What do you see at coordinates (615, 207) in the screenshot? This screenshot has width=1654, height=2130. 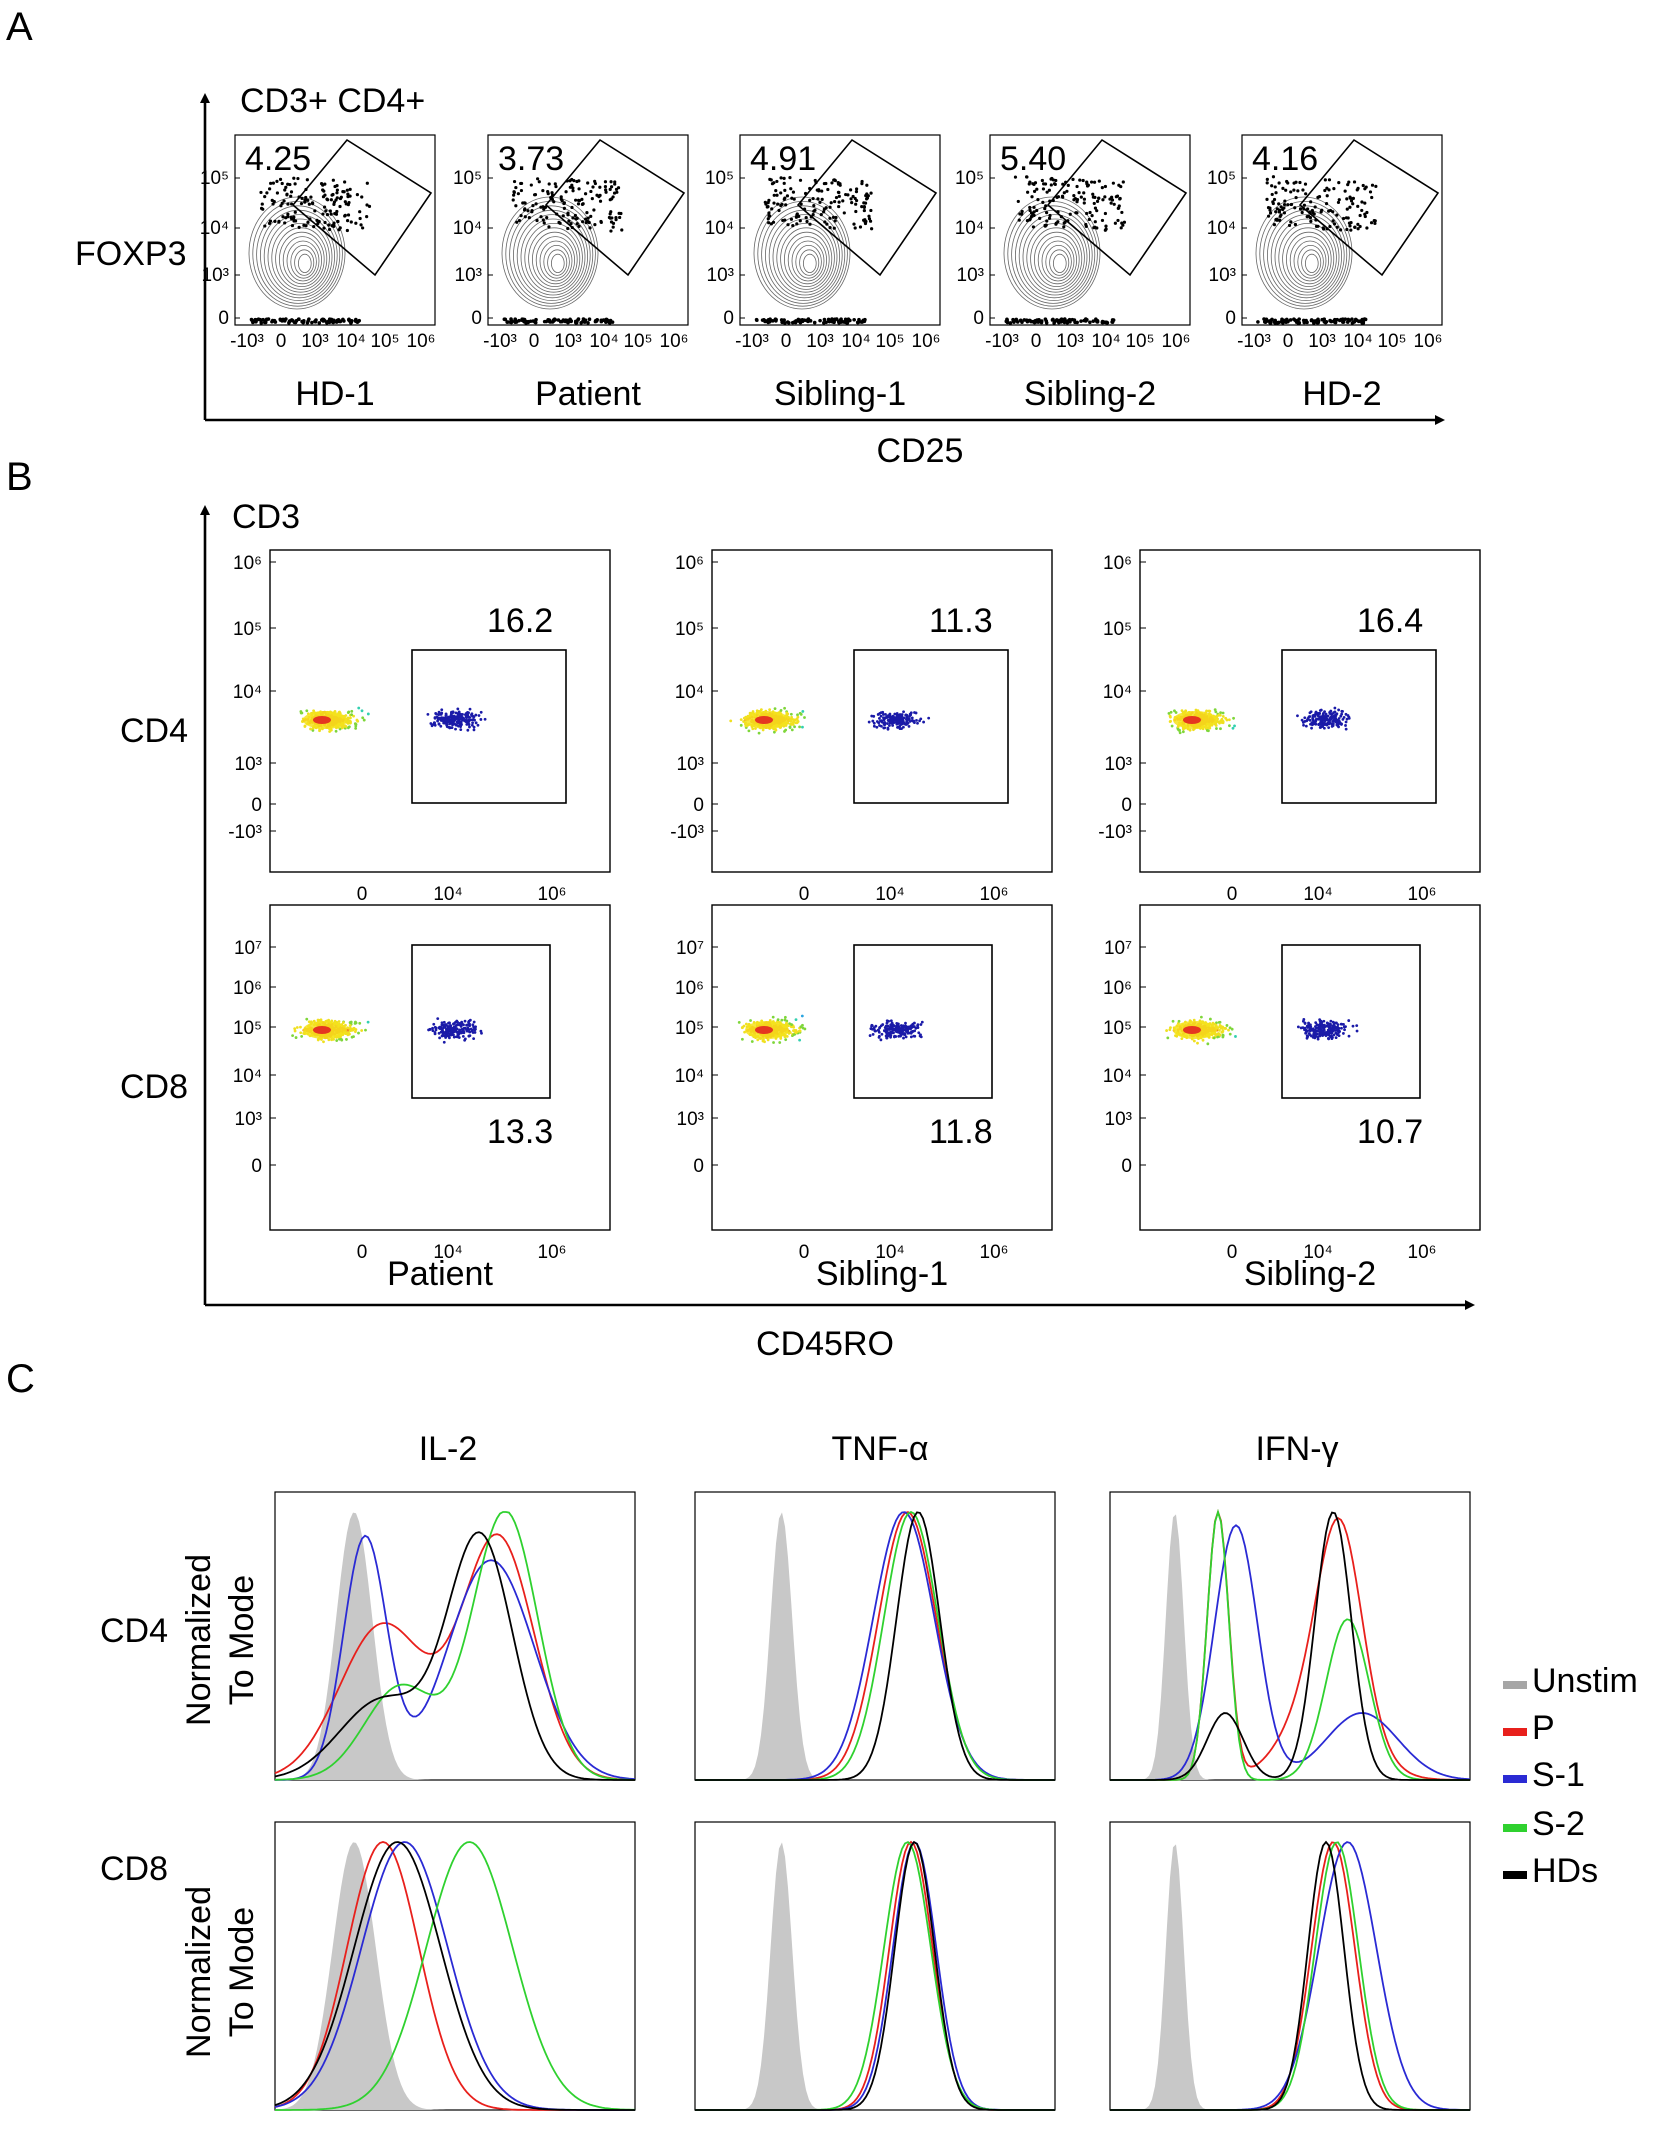 I see `foxp3-gate` at bounding box center [615, 207].